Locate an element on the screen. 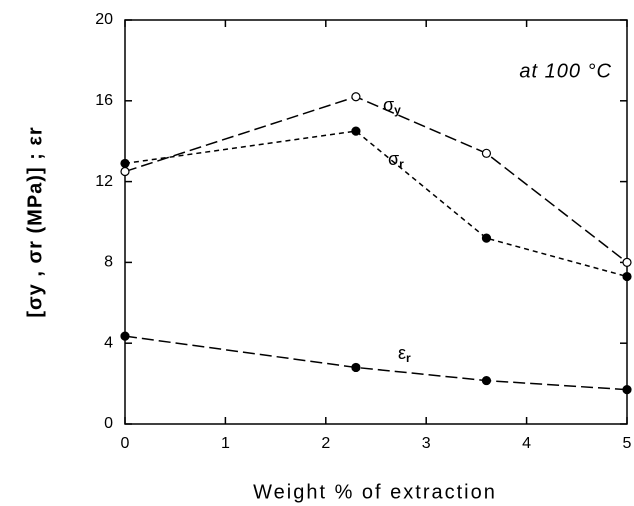  y-tick-label: 4 is located at coordinates (108, 342).